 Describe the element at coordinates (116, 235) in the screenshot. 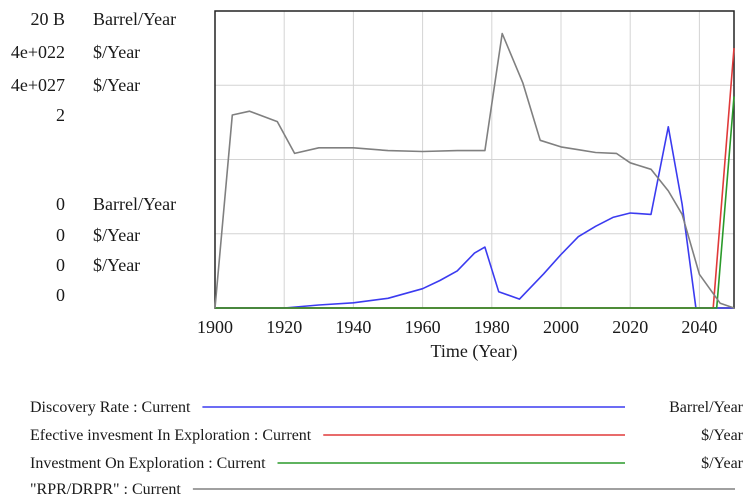

I see `y-axis-2-bottom-unit: $/Year` at that location.